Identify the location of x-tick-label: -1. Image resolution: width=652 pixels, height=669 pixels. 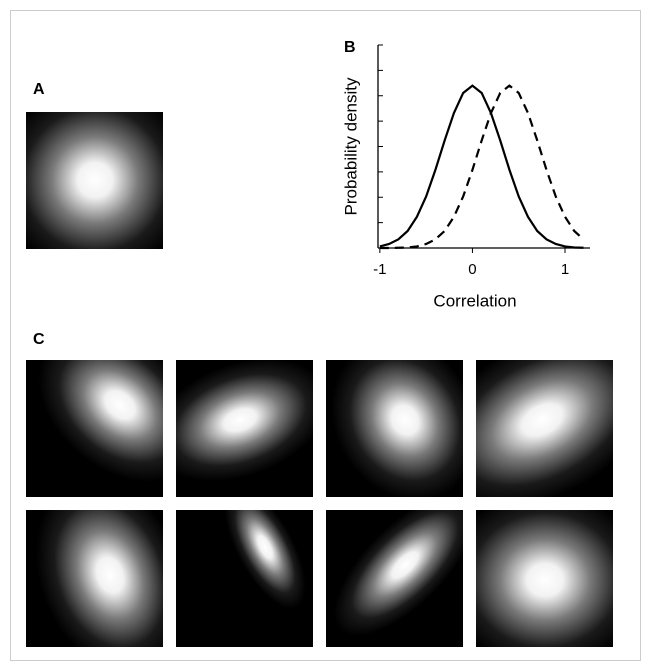
(379, 269).